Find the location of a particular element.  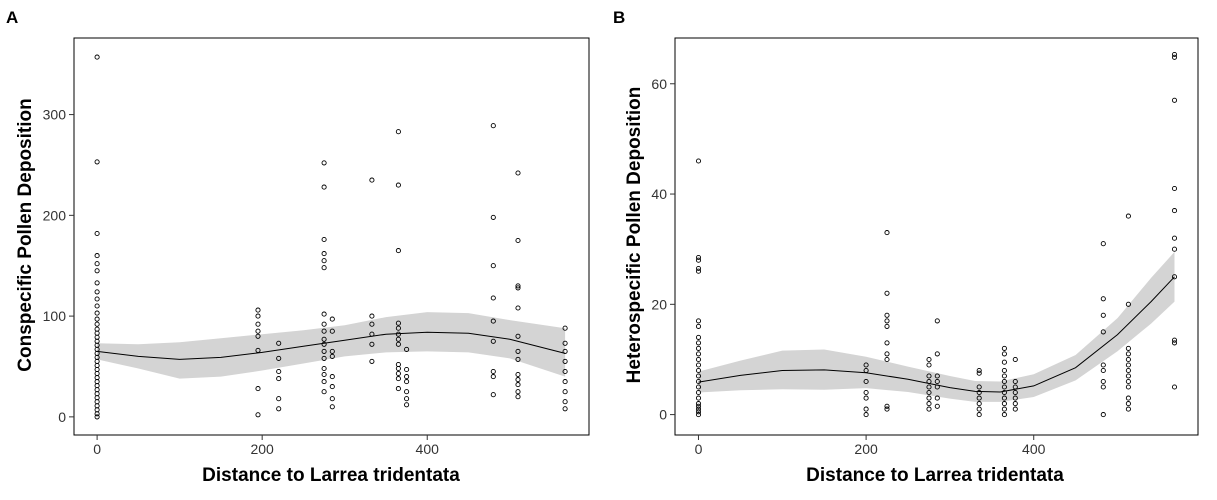

panel-letter-b: B is located at coordinates (619, 17).